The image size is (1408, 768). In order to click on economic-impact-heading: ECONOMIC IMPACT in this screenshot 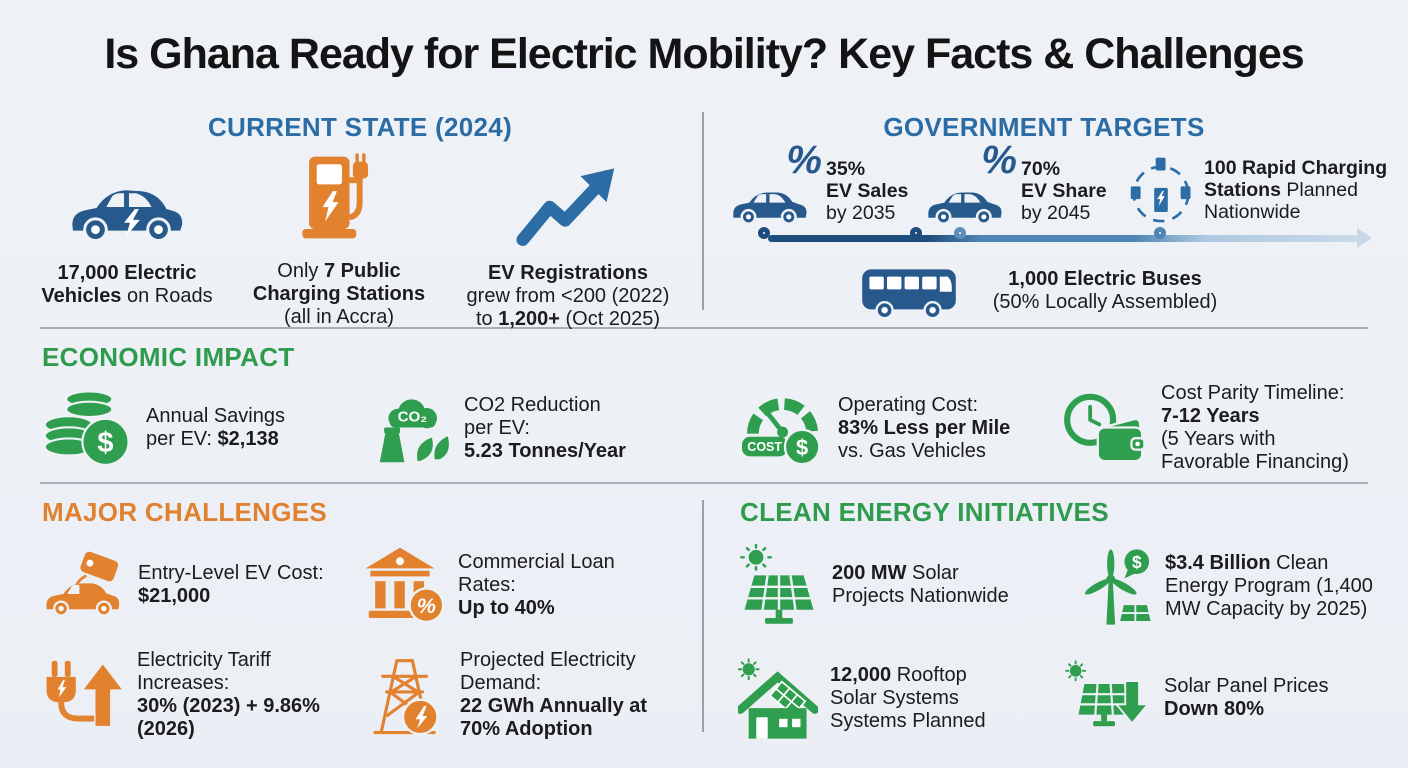, I will do `click(168, 357)`.